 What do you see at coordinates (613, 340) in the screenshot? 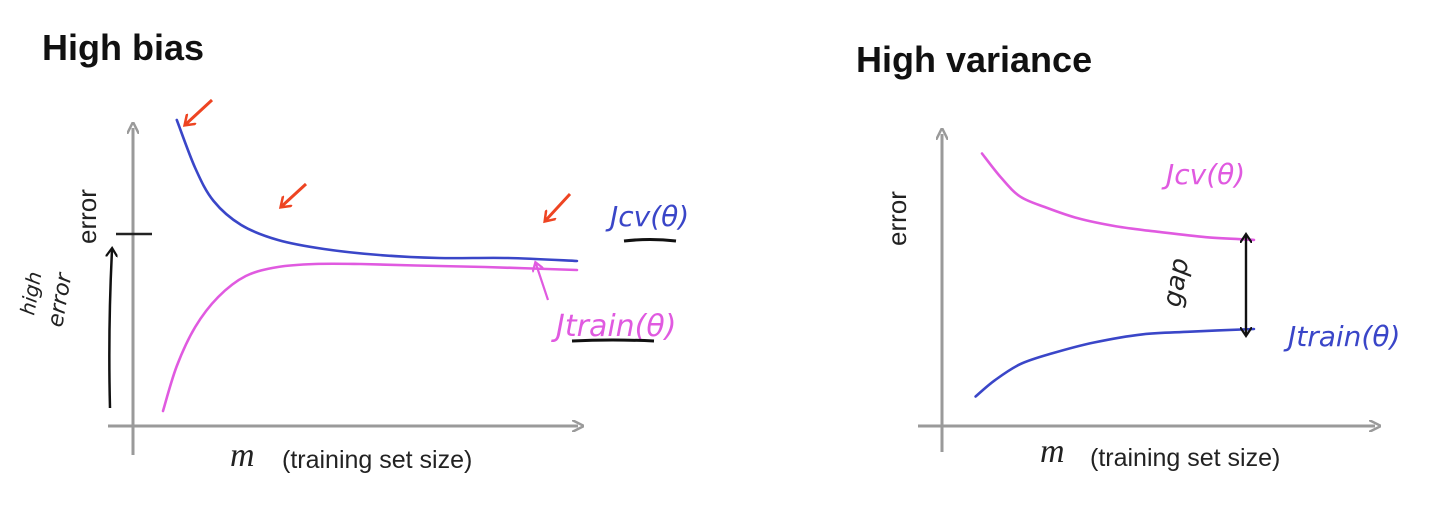
I see `jtrain-underline` at bounding box center [613, 340].